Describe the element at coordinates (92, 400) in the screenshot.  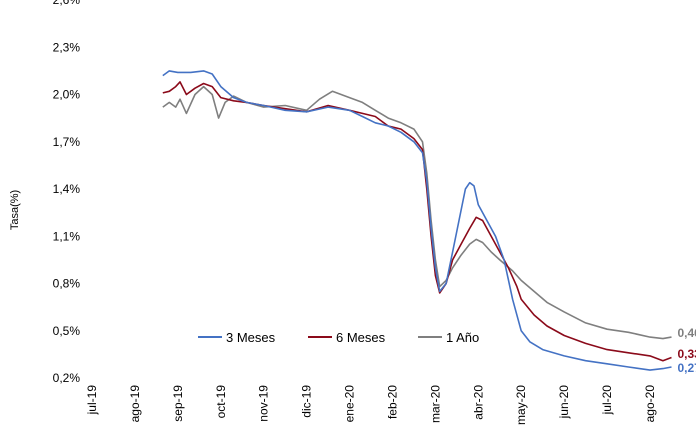
I see `x-tick-label: jul-19` at that location.